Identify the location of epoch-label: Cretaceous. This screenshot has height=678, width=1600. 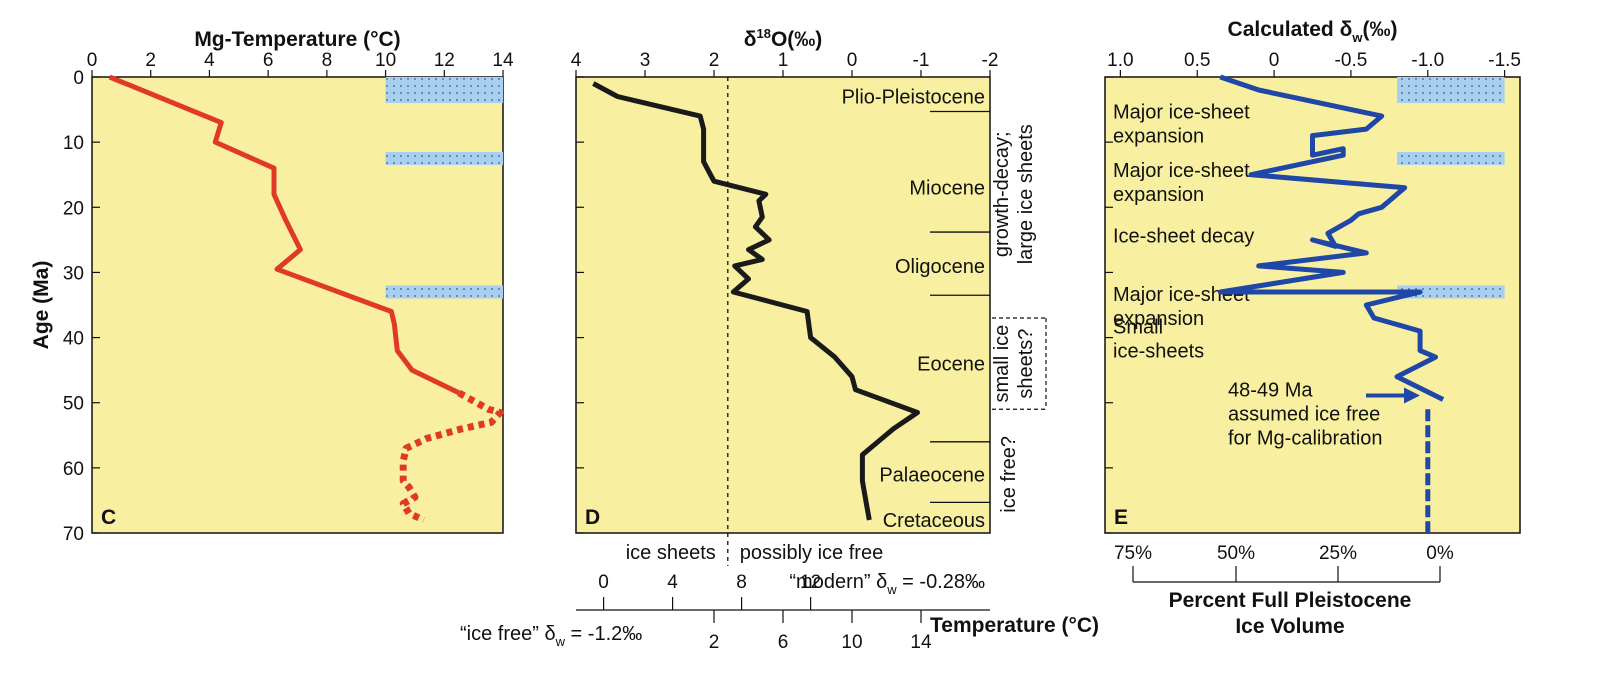
(934, 521).